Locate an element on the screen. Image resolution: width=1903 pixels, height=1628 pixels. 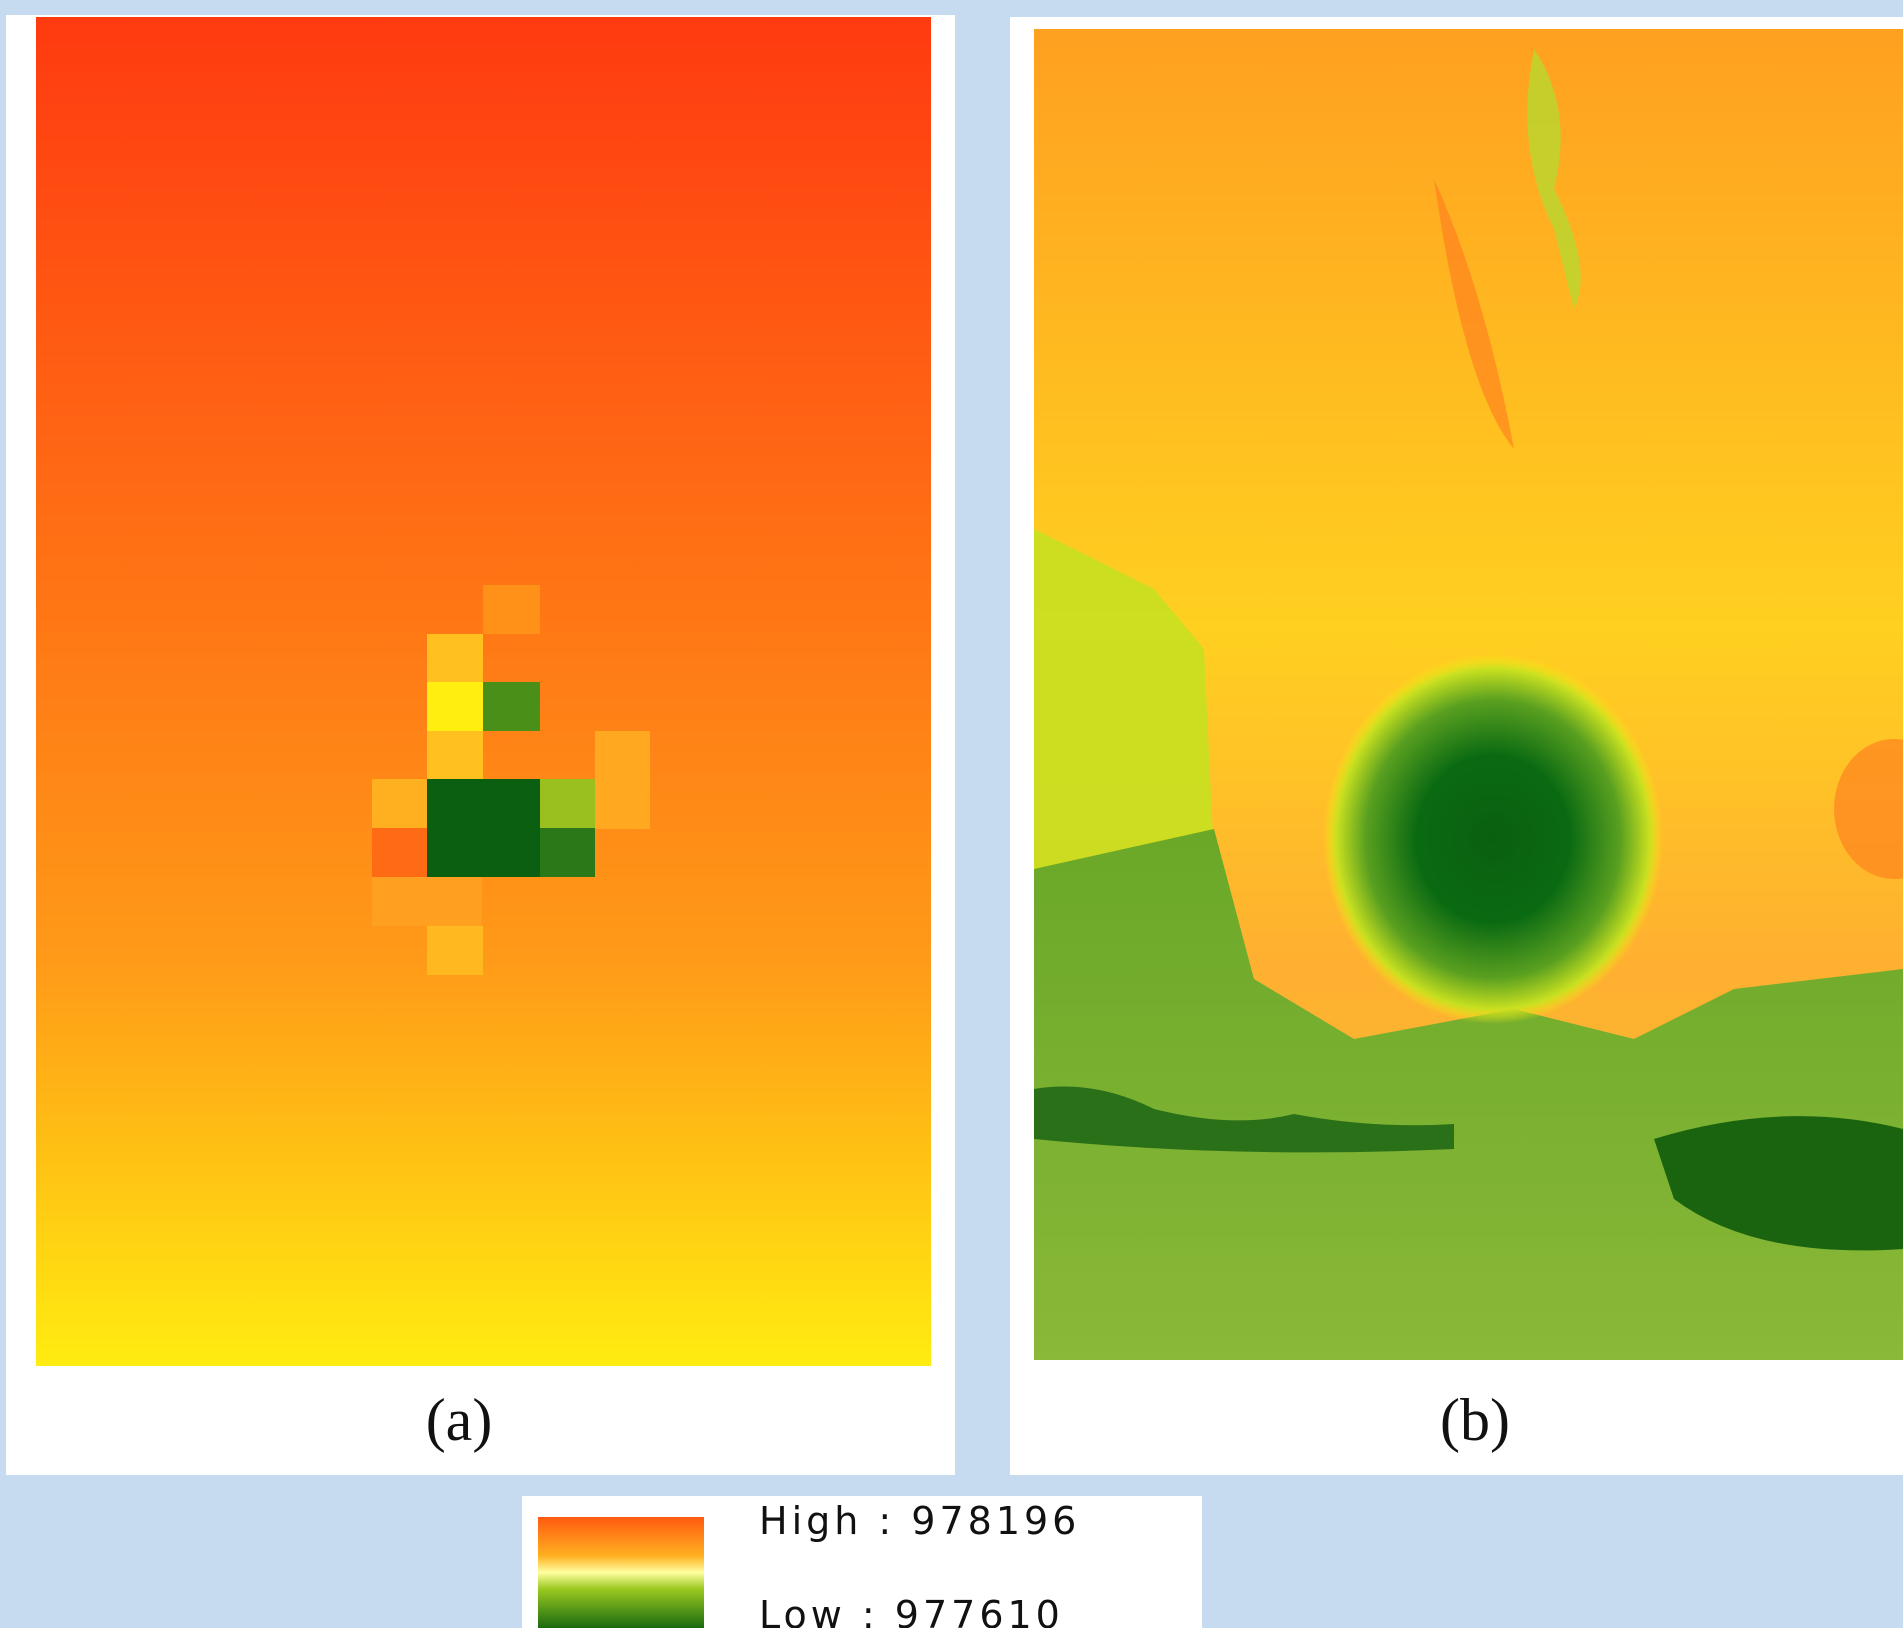
legend-high: High : 978196 is located at coordinates (919, 1521).